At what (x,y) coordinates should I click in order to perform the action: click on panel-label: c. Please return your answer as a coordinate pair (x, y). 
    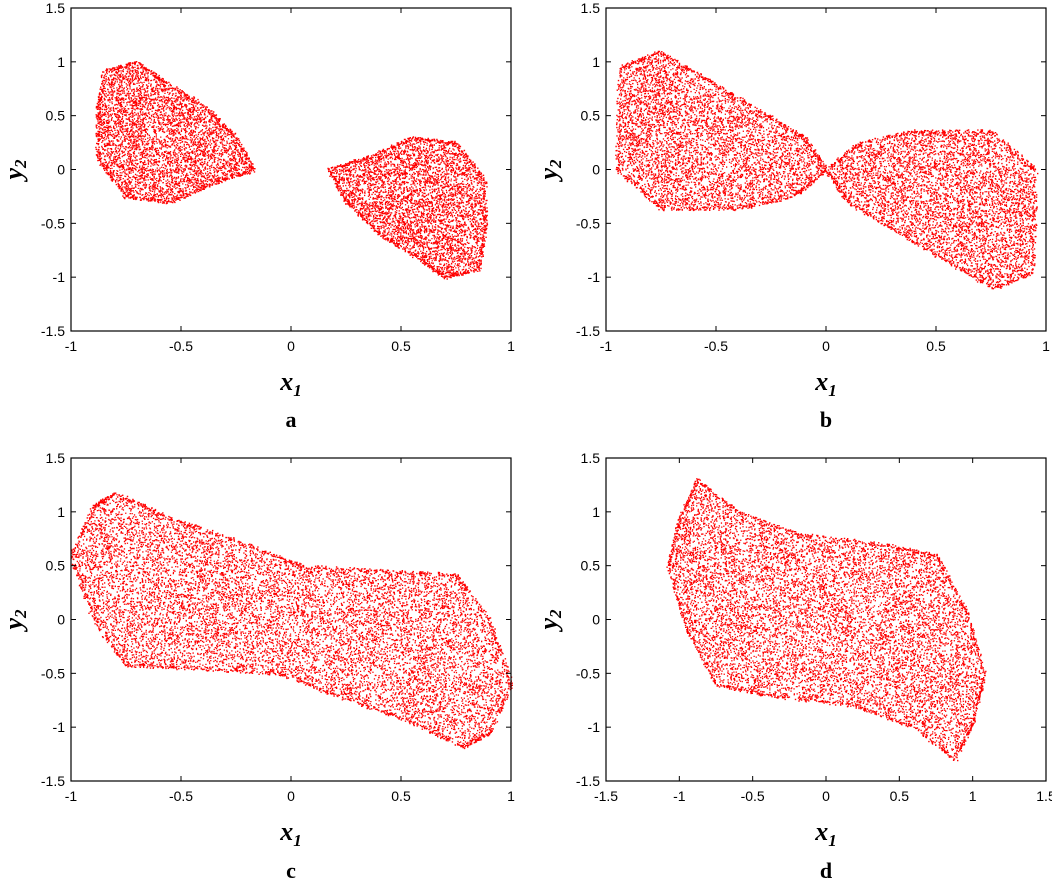
    Looking at the image, I should click on (291, 870).